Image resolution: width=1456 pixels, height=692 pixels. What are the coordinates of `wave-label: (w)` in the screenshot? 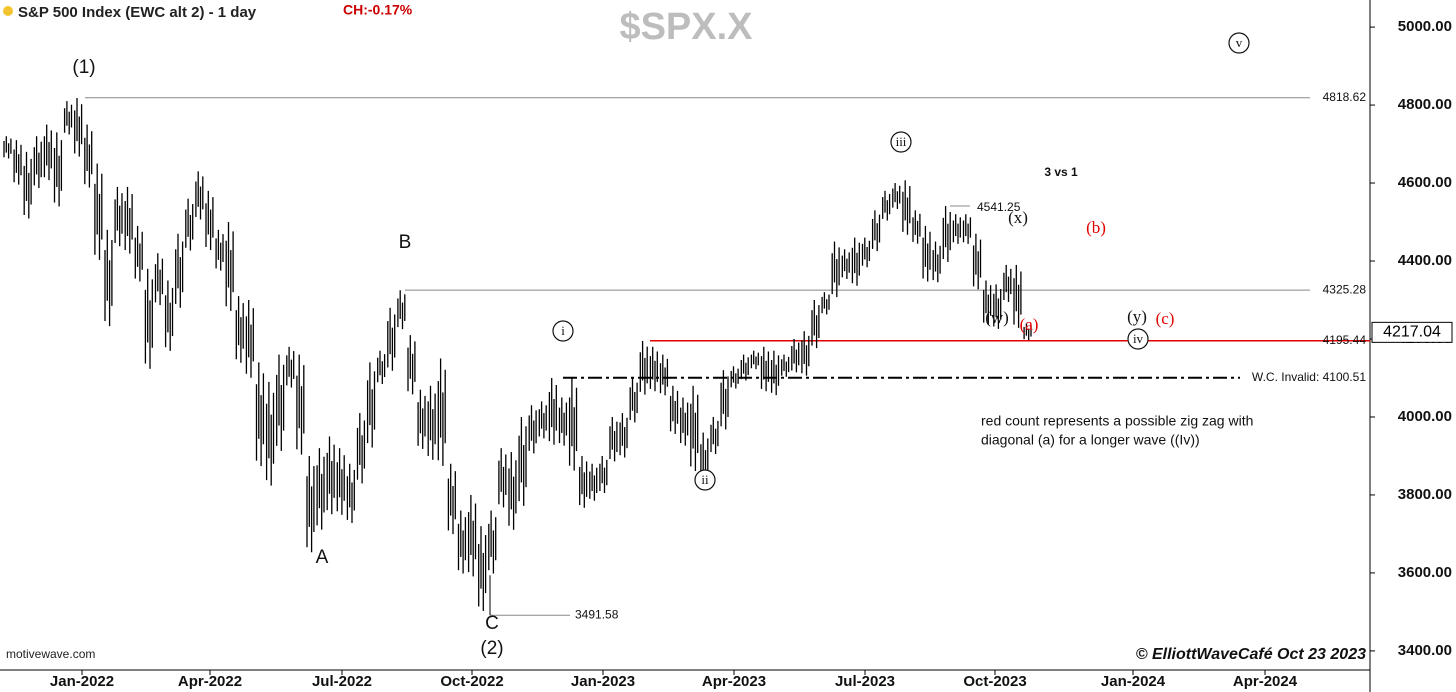 It's located at (997, 317).